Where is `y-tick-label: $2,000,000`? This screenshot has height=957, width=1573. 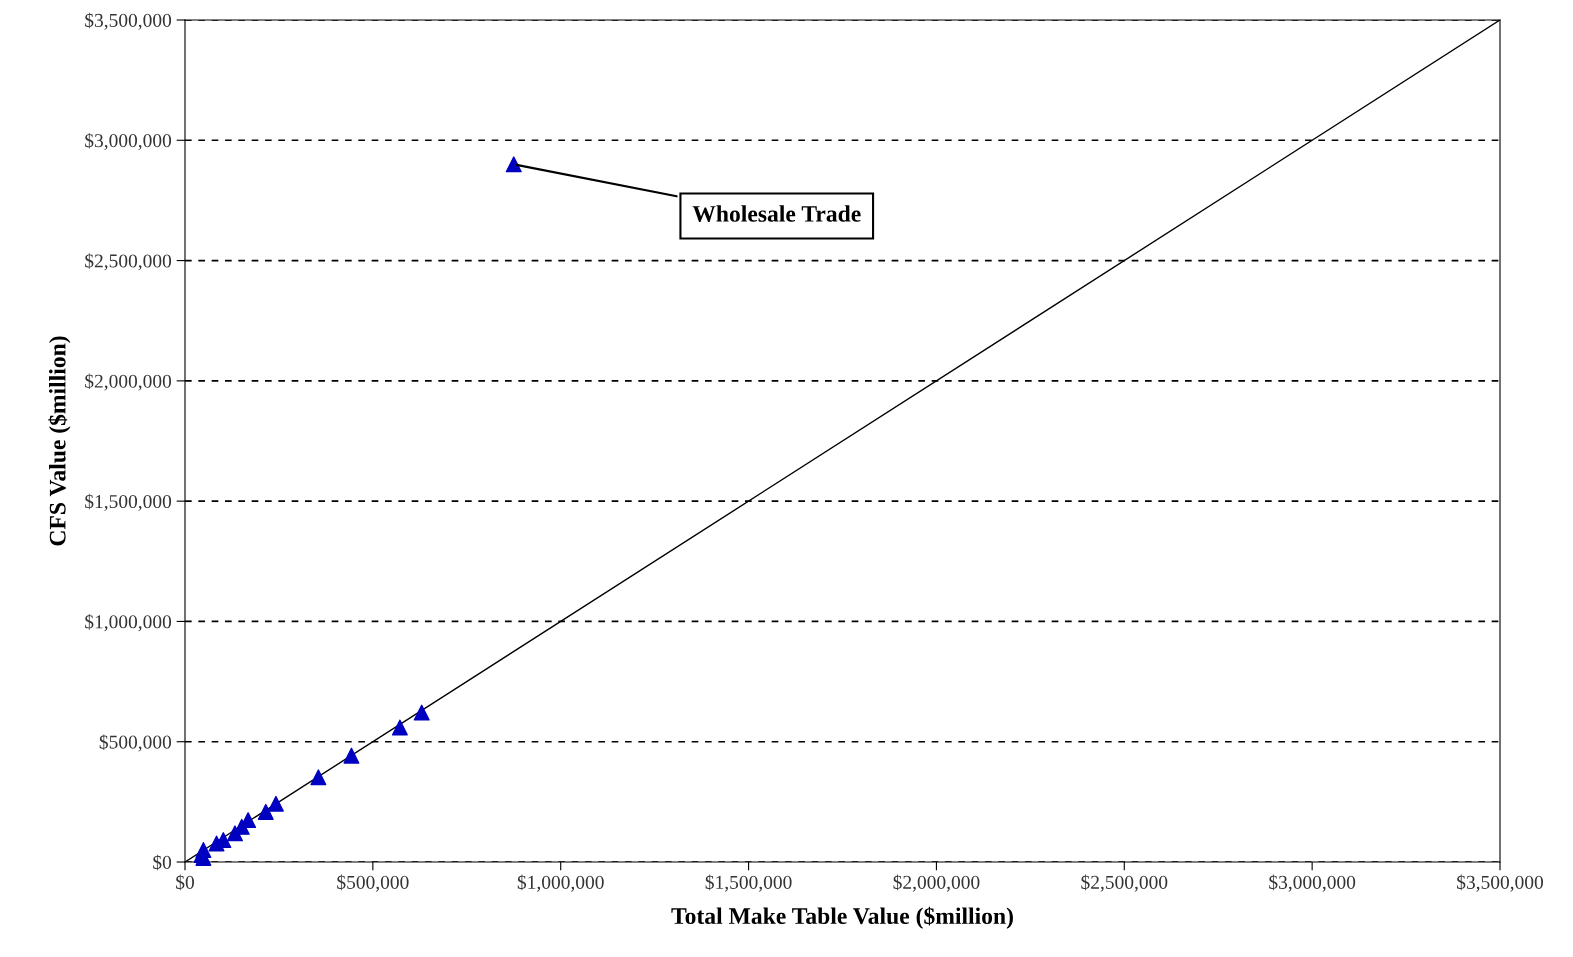 y-tick-label: $2,000,000 is located at coordinates (128, 382).